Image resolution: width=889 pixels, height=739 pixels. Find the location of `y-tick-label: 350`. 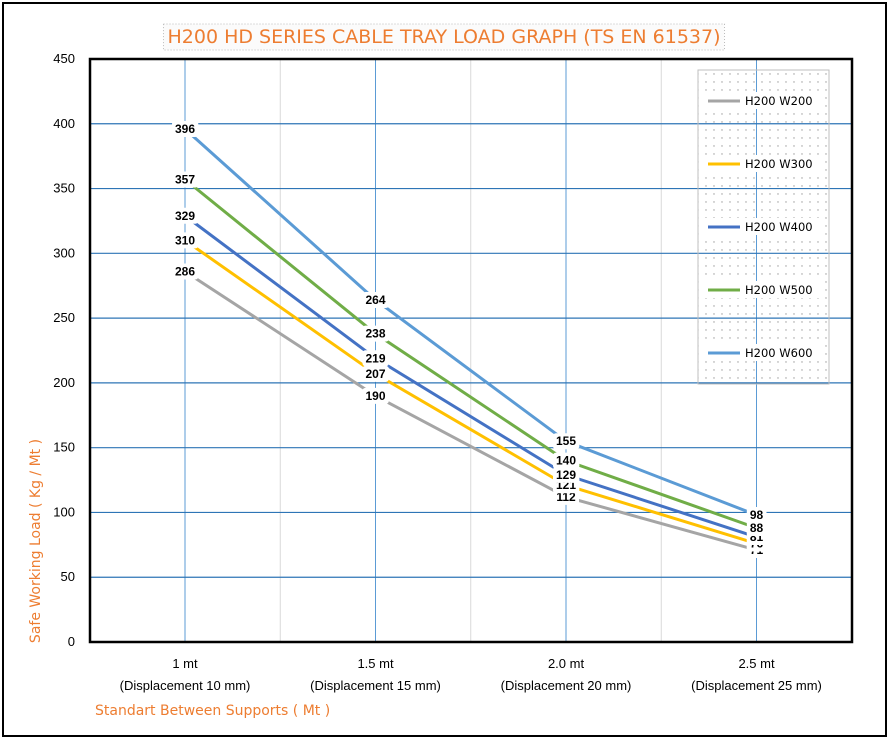

y-tick-label: 350 is located at coordinates (64, 188).